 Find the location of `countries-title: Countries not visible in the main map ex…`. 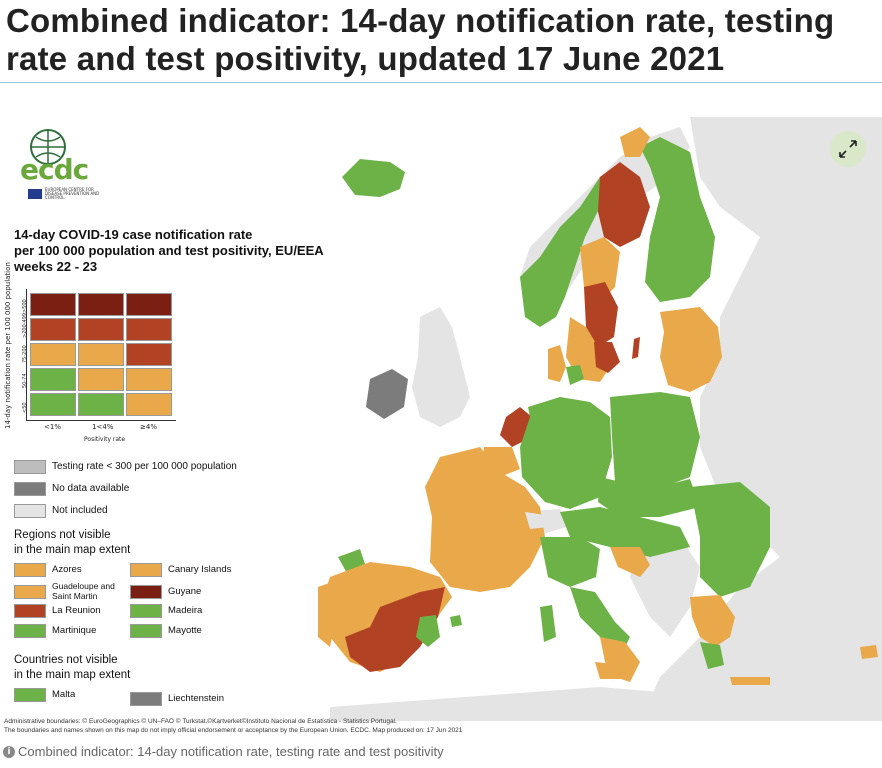

countries-title: Countries not visible in the main map ex… is located at coordinates (72, 668).